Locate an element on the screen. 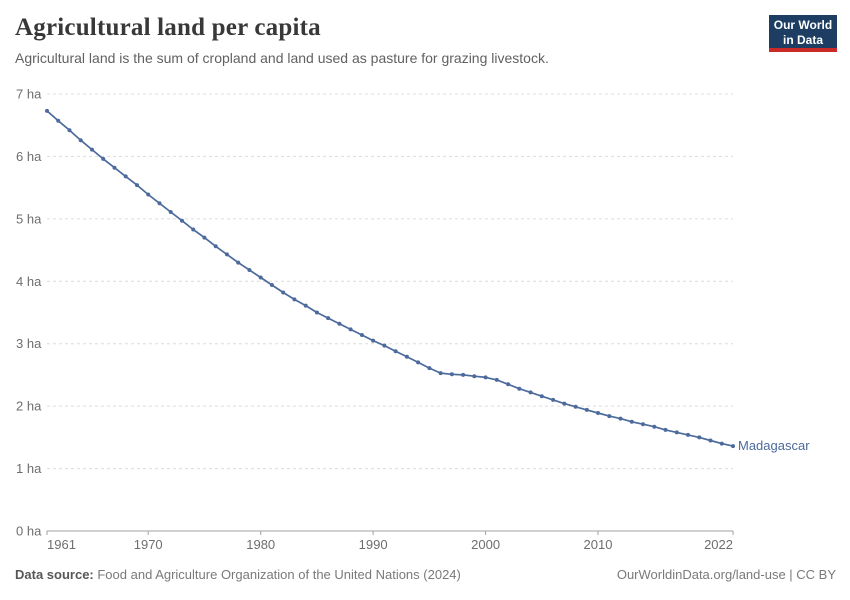 The image size is (850, 600). owid-logo-line1: Our World is located at coordinates (803, 25).